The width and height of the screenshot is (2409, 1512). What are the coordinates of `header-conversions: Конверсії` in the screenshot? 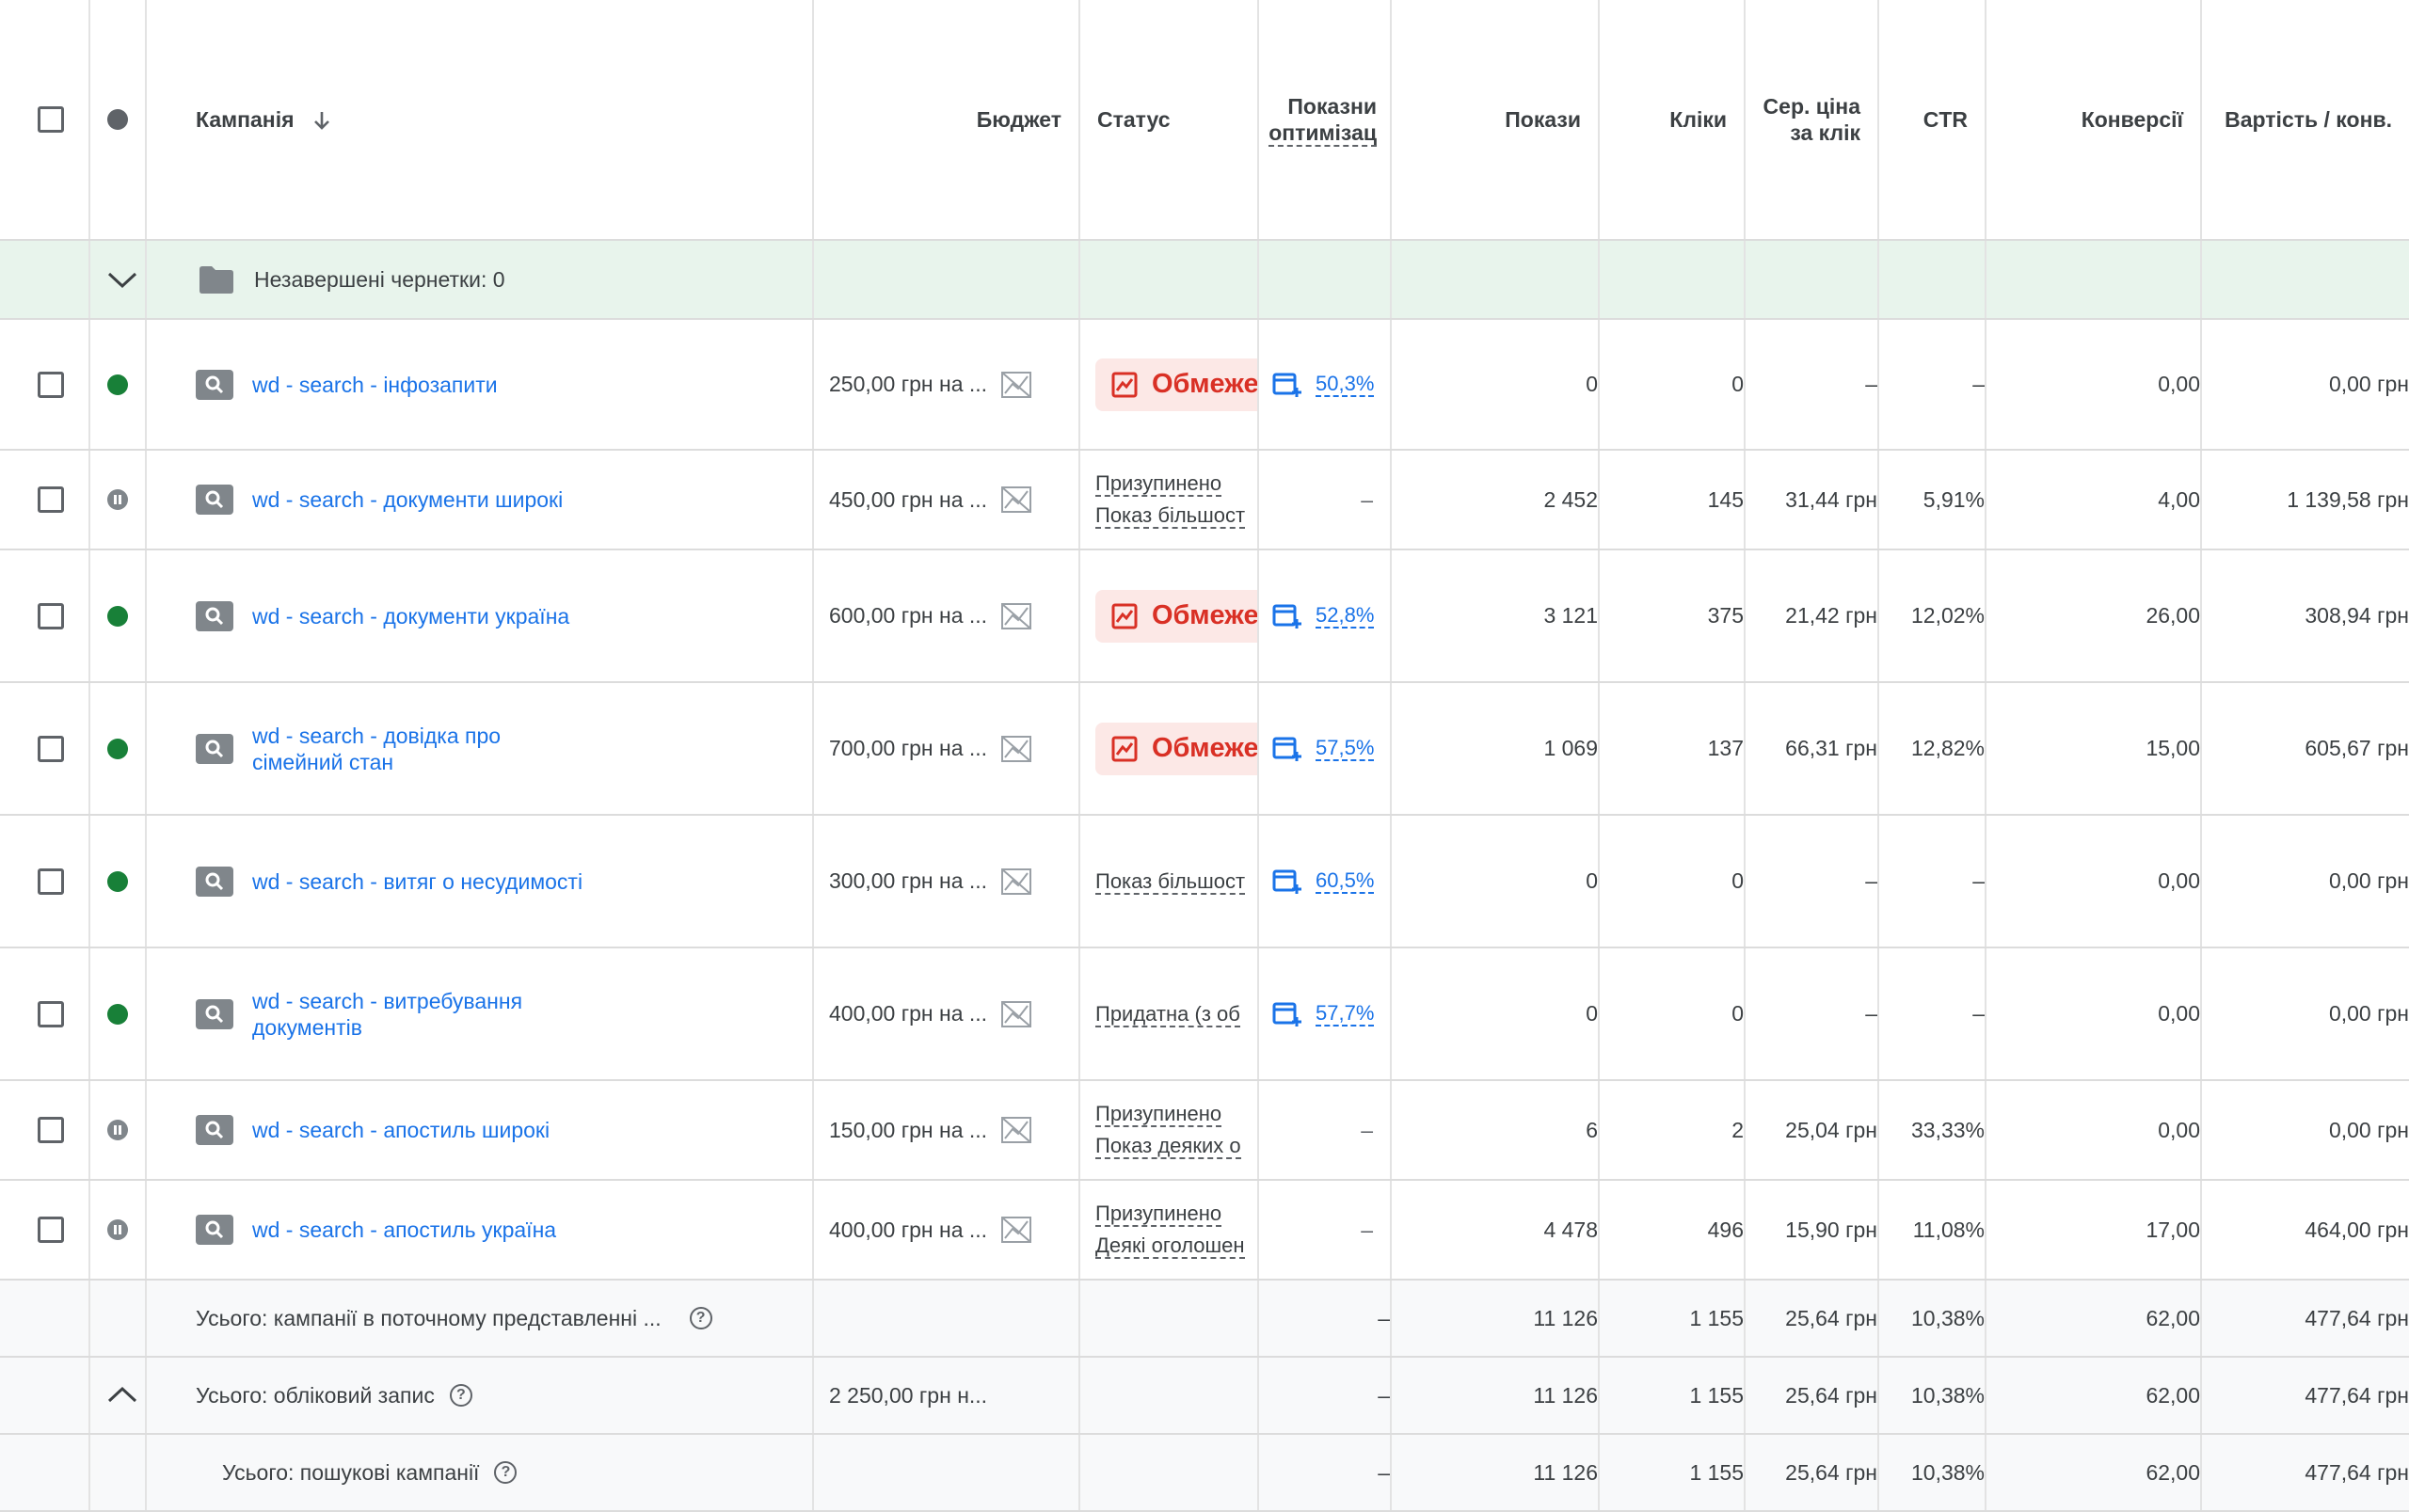 It's located at (2094, 121).